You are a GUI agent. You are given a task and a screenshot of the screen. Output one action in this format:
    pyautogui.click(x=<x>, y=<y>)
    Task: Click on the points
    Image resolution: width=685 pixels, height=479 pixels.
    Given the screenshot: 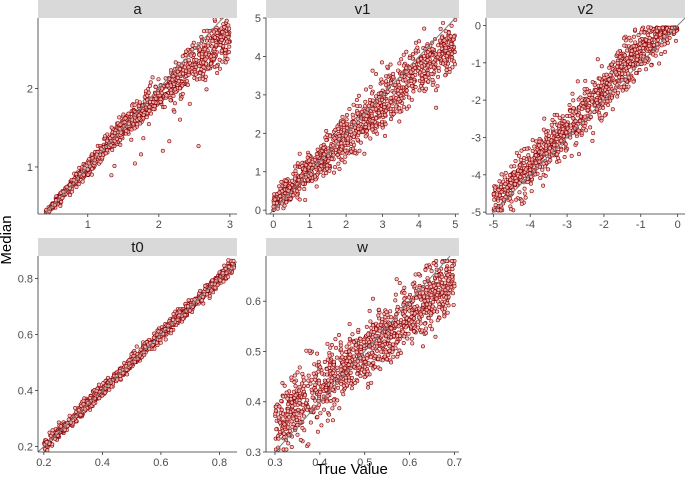 What is the action you would take?
    pyautogui.click(x=364, y=115)
    